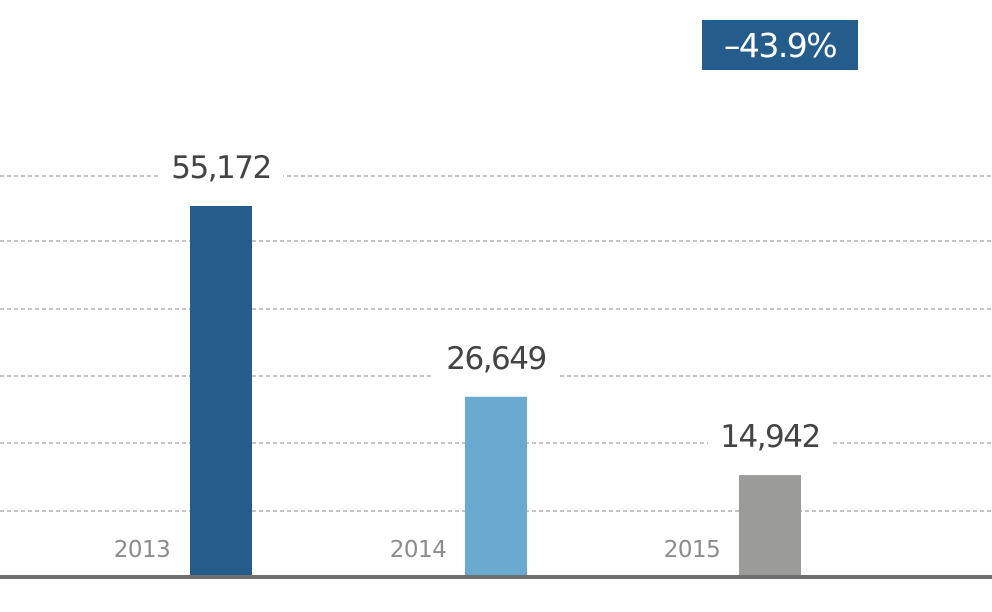 The image size is (992, 612). What do you see at coordinates (692, 550) in the screenshot?
I see `category-label-2015: 2015` at bounding box center [692, 550].